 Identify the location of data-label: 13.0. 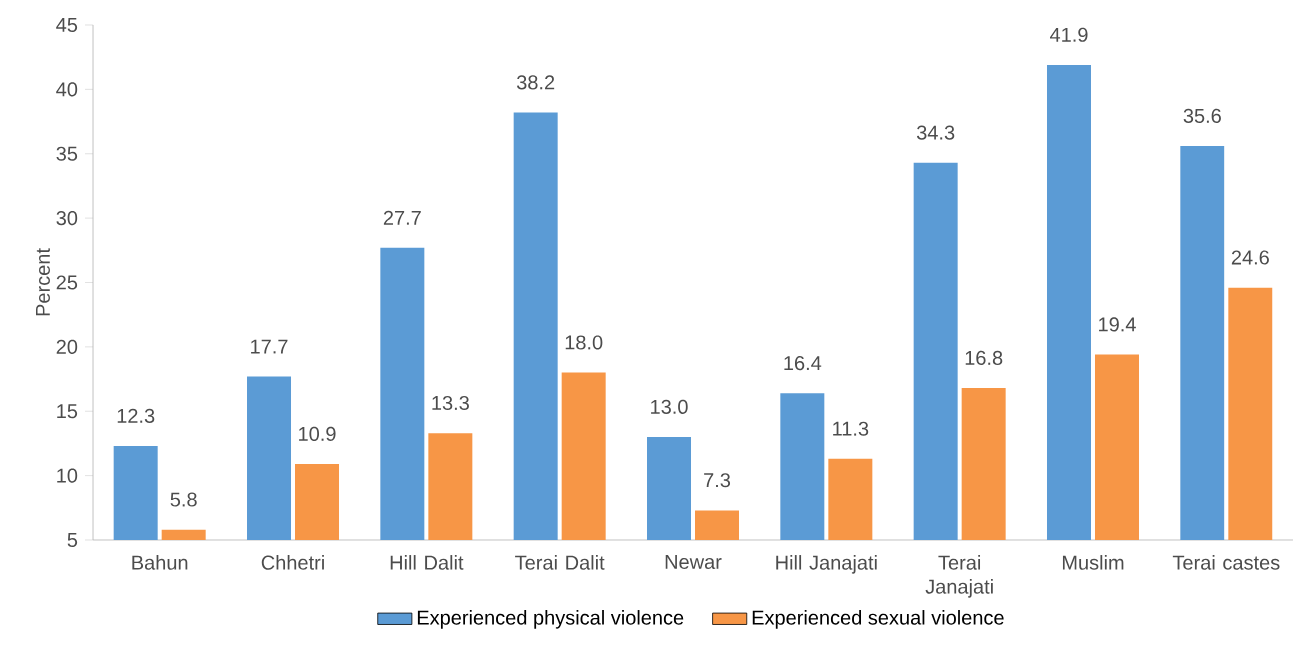
(669, 406).